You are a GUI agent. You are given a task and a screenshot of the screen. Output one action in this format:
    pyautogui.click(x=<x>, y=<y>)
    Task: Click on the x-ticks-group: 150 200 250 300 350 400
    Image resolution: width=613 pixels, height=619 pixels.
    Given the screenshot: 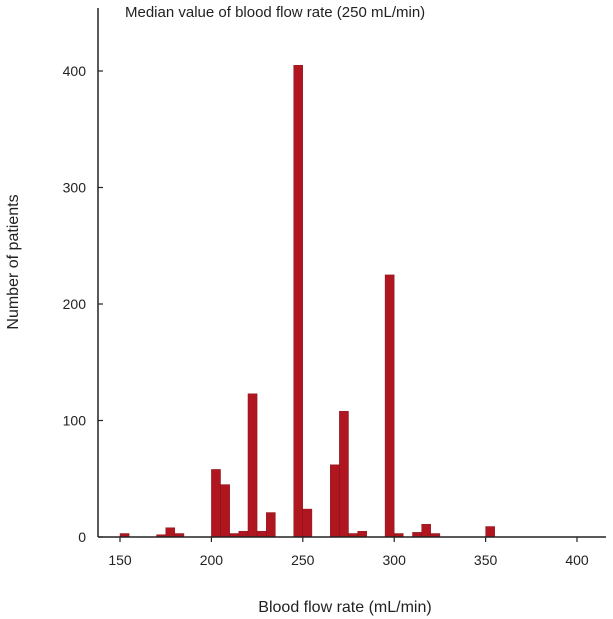 What is the action you would take?
    pyautogui.click(x=348, y=552)
    